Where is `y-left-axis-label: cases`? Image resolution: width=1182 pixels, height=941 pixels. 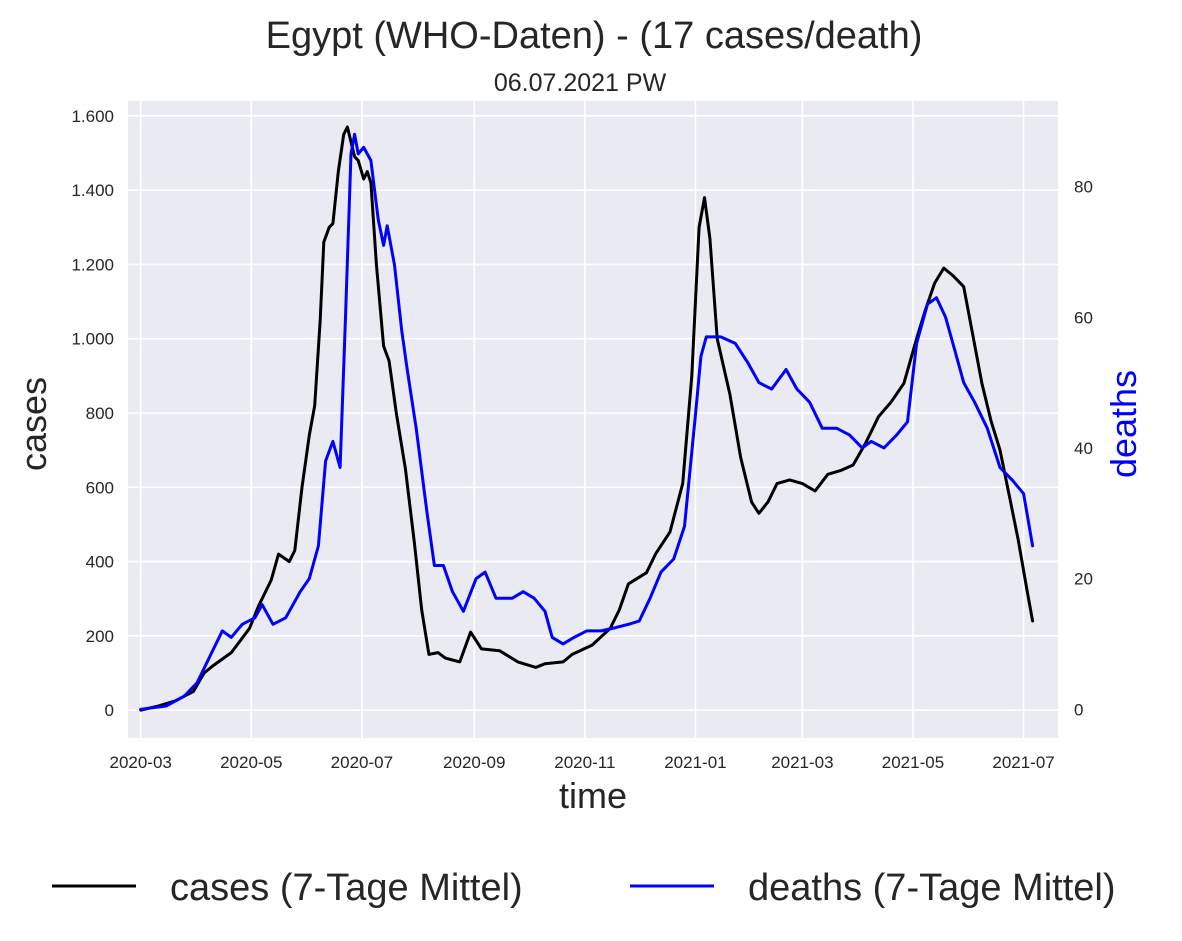 y-left-axis-label: cases is located at coordinates (33, 424).